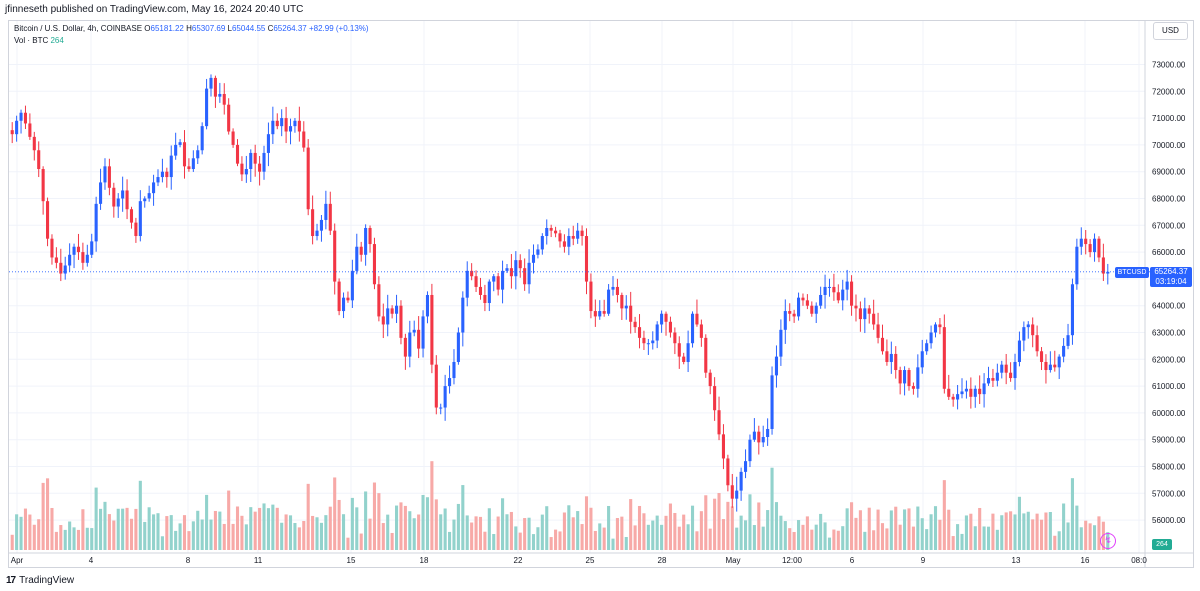  What do you see at coordinates (1085, 560) in the screenshot?
I see `time-tick-label: 16` at bounding box center [1085, 560].